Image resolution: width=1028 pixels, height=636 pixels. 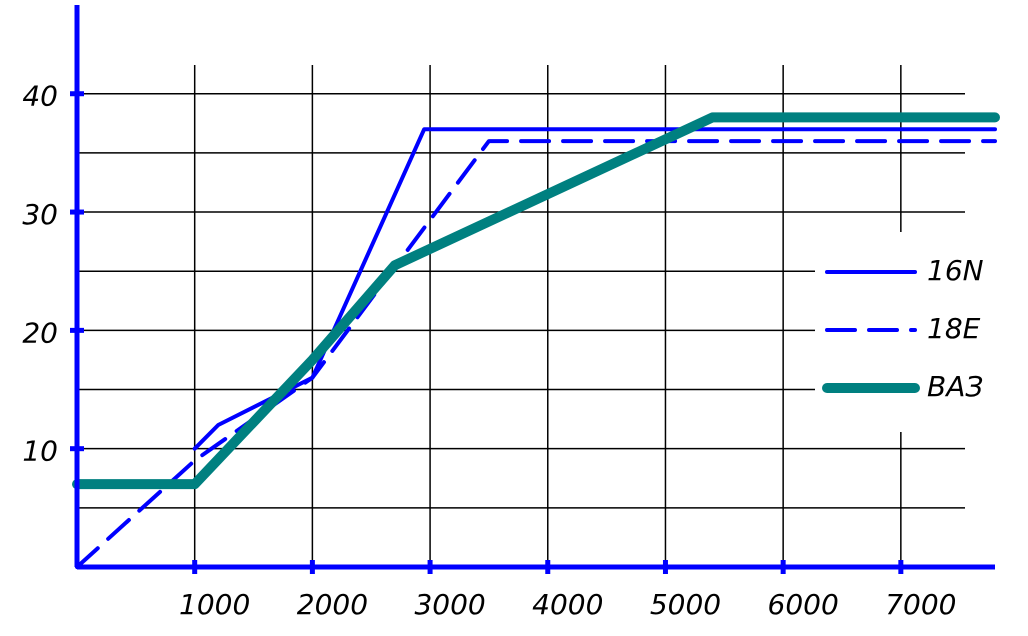 I want to click on x-tick-label: 2000, so click(x=332, y=604).